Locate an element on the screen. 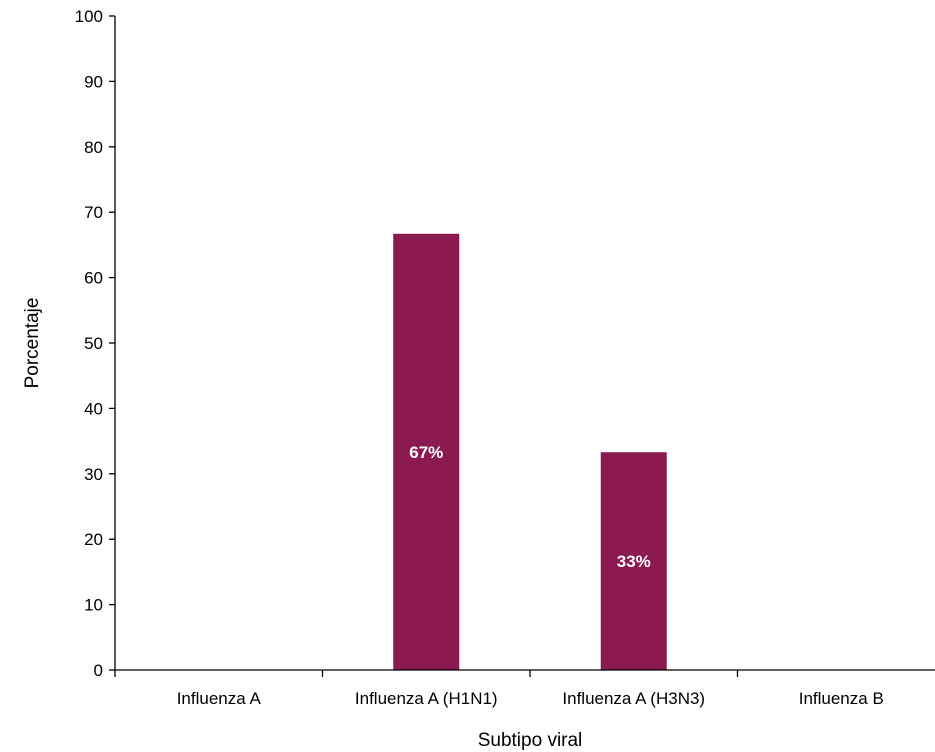 The width and height of the screenshot is (935, 752). y-tick-label: 80 is located at coordinates (93, 147).